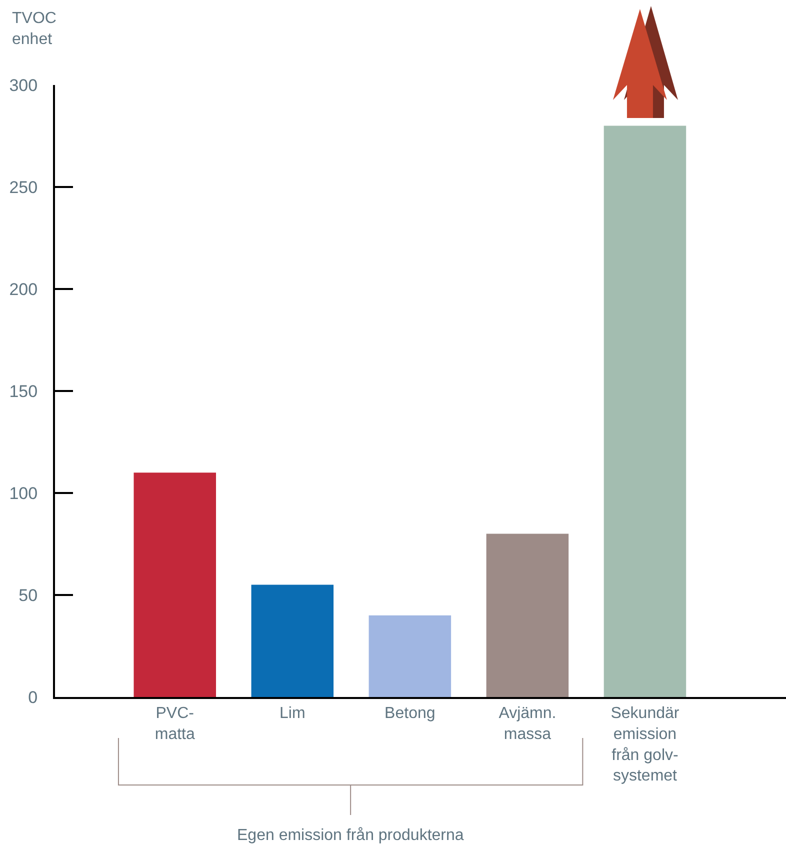 This screenshot has width=786, height=847. Describe the element at coordinates (23, 493) in the screenshot. I see `y-tick-label: 100` at that location.